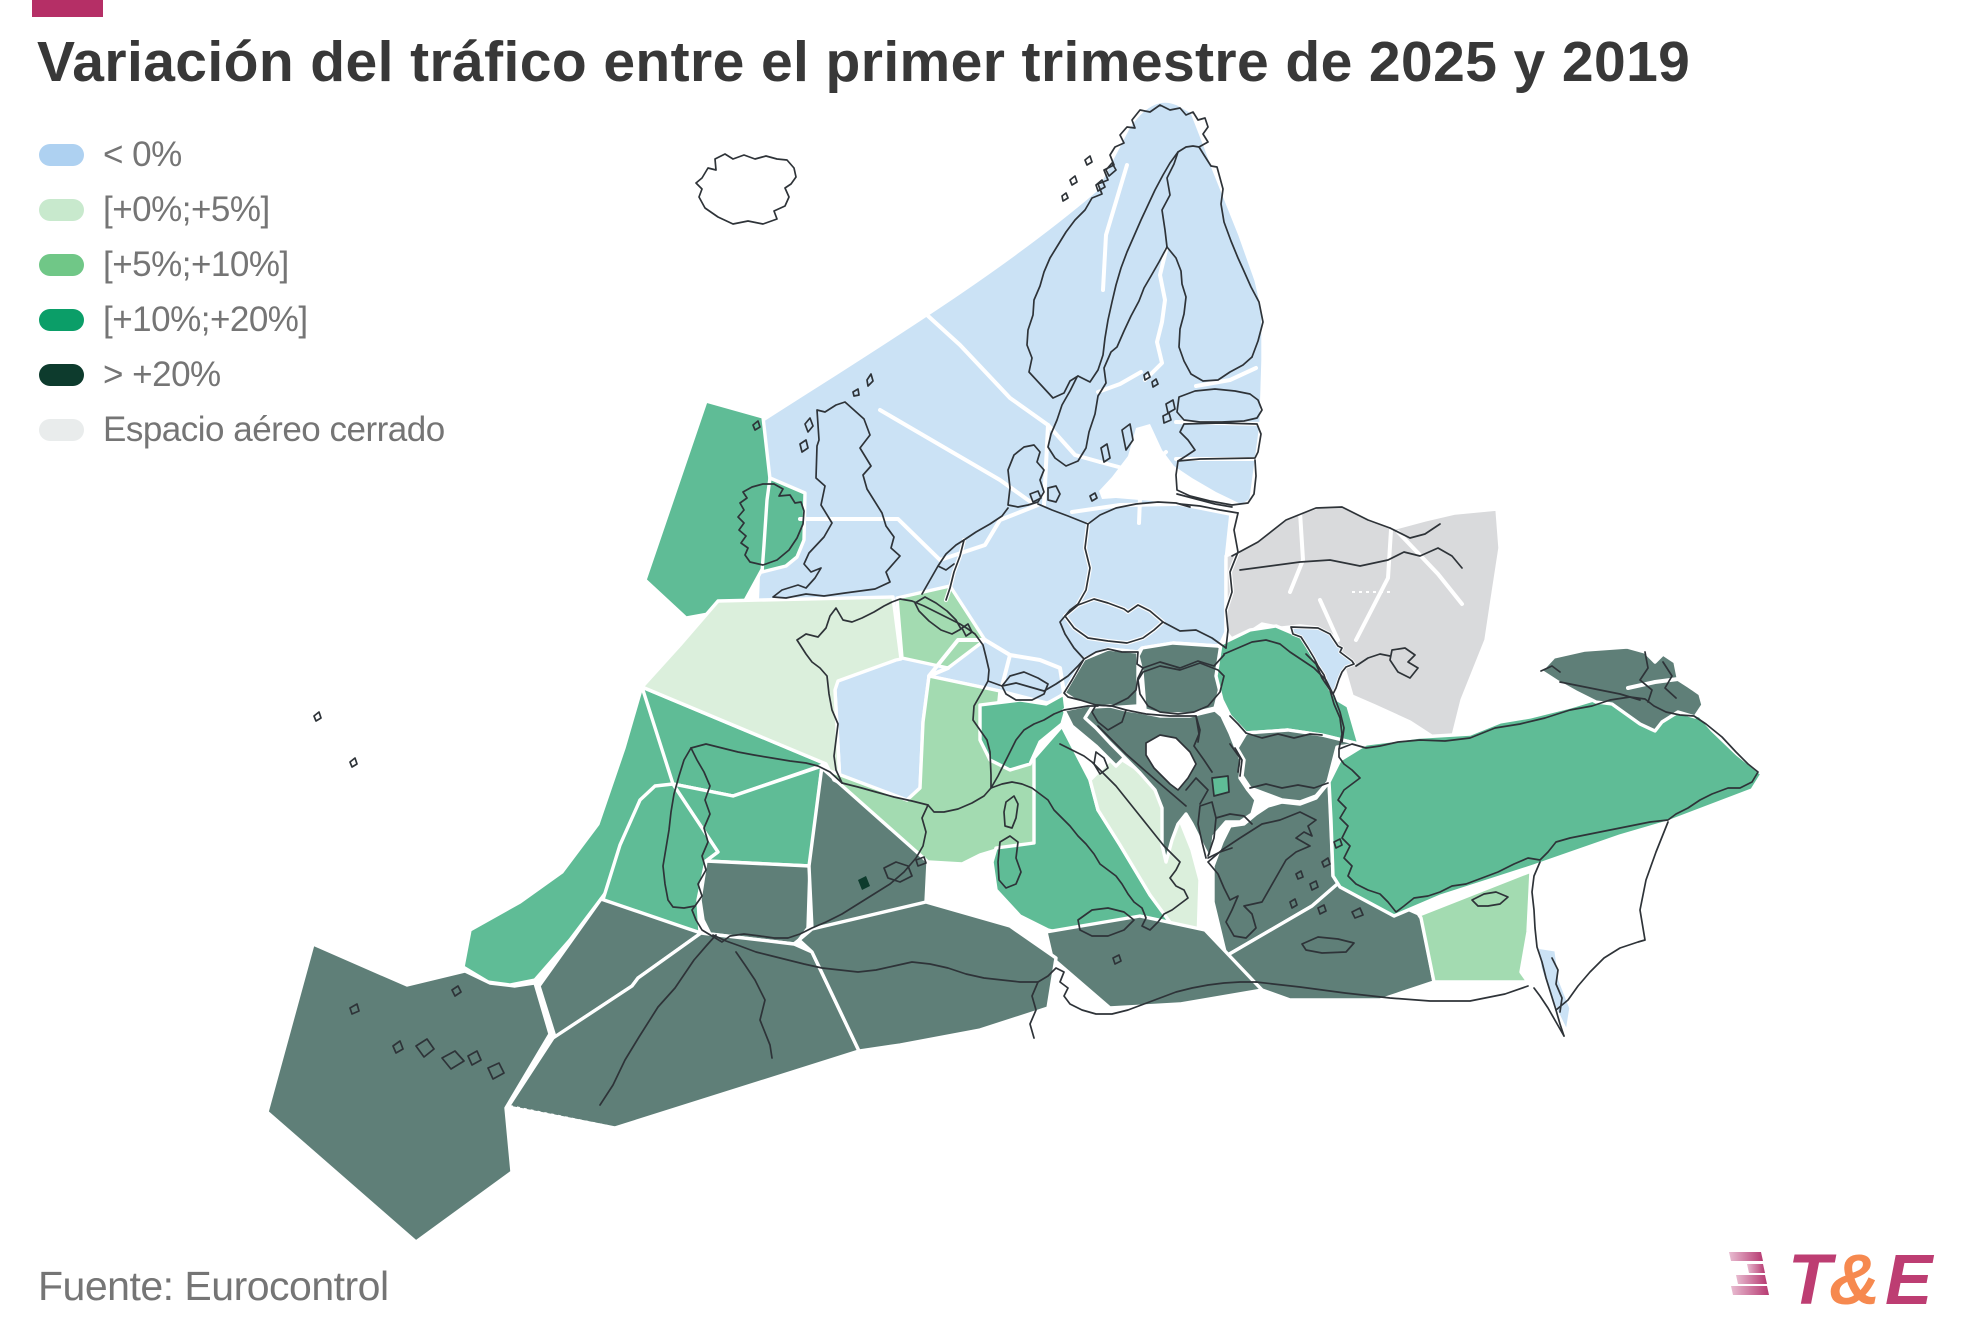 Image resolution: width=1964 pixels, height=1344 pixels. Describe the element at coordinates (1812, 1279) in the screenshot. I see `svg-text: T` at that location.